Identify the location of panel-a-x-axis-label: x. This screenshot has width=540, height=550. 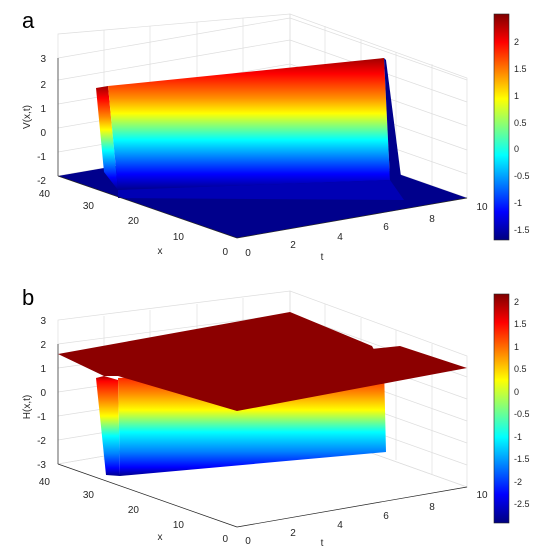
(160, 251).